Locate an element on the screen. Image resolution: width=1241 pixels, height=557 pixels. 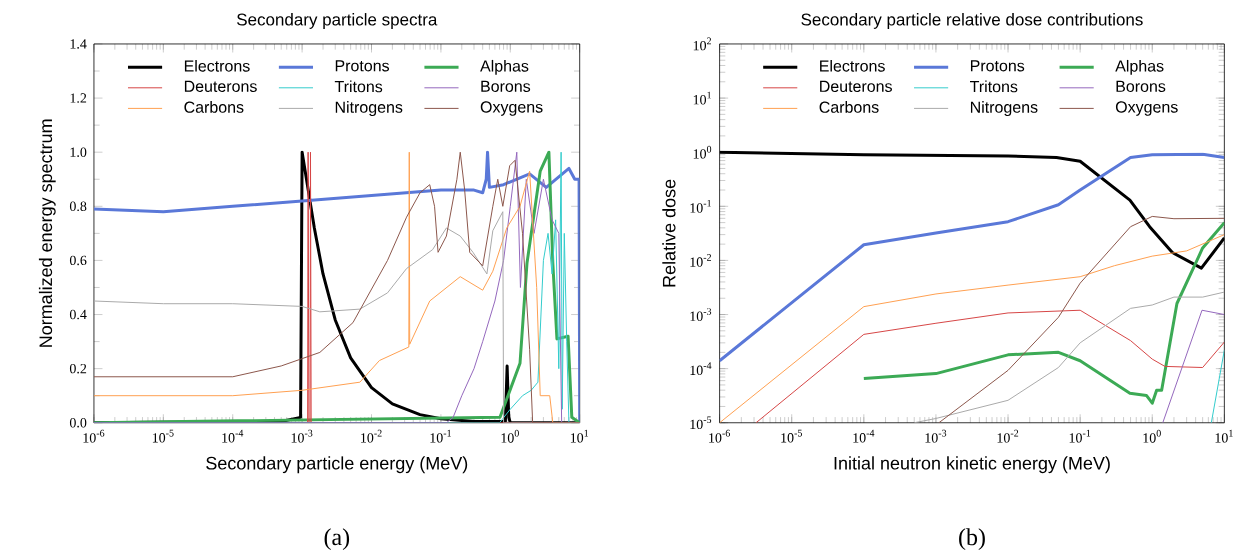
text: (b) is located at coordinates (972, 539).